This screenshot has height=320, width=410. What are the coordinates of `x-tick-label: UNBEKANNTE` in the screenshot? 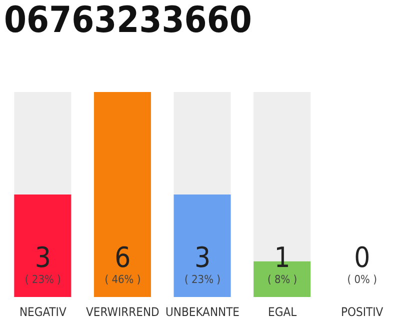 It's located at (202, 312).